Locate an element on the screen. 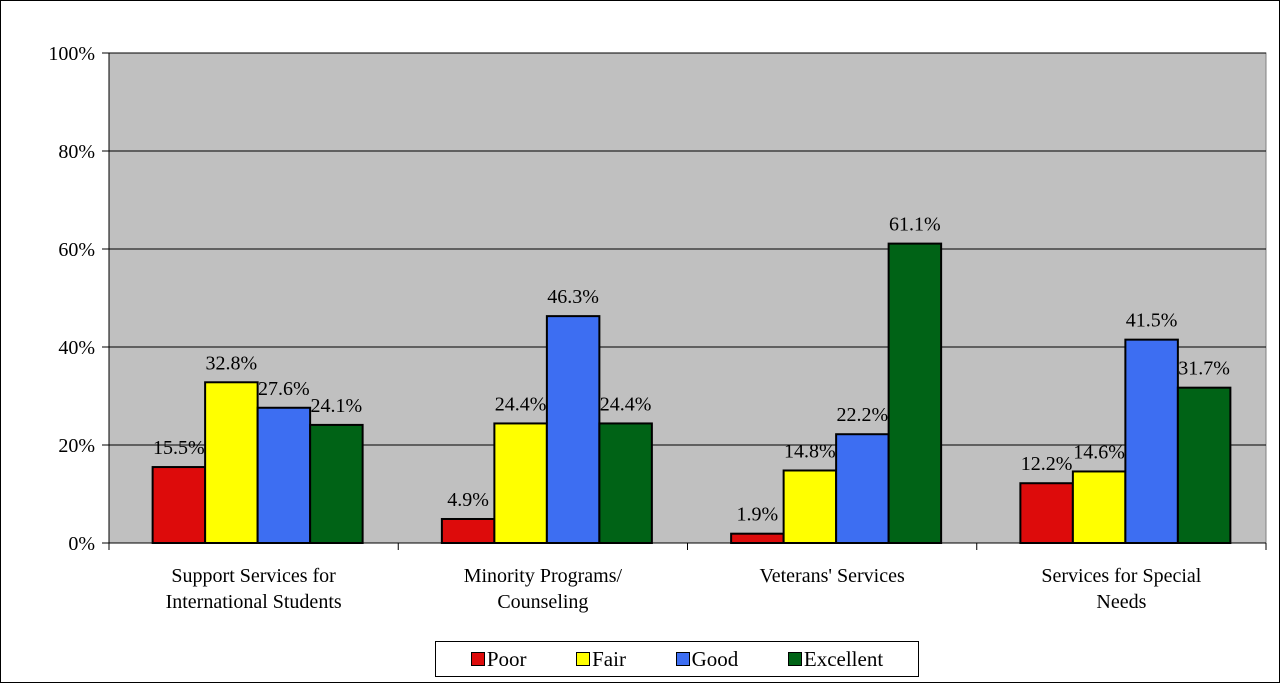 The height and width of the screenshot is (683, 1280). y-tick-label: 20% is located at coordinates (76, 446).